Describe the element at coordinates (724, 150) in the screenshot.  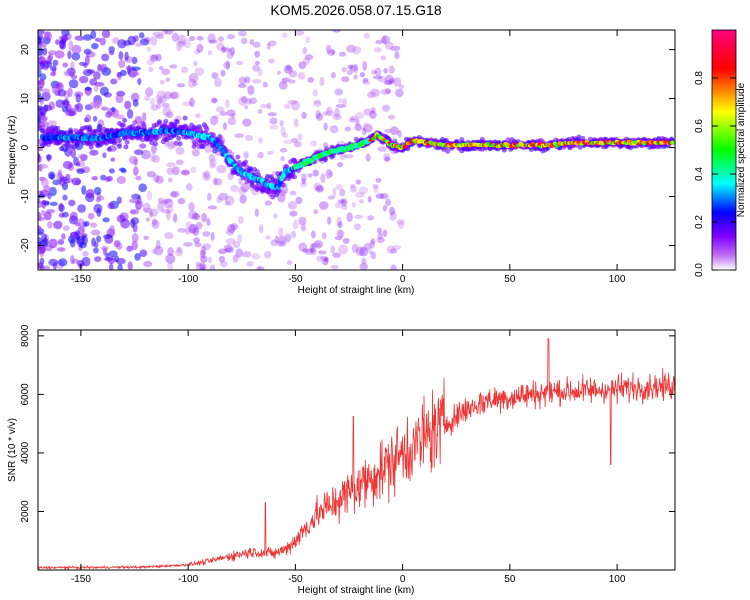
I see `colorbar-gradient` at that location.